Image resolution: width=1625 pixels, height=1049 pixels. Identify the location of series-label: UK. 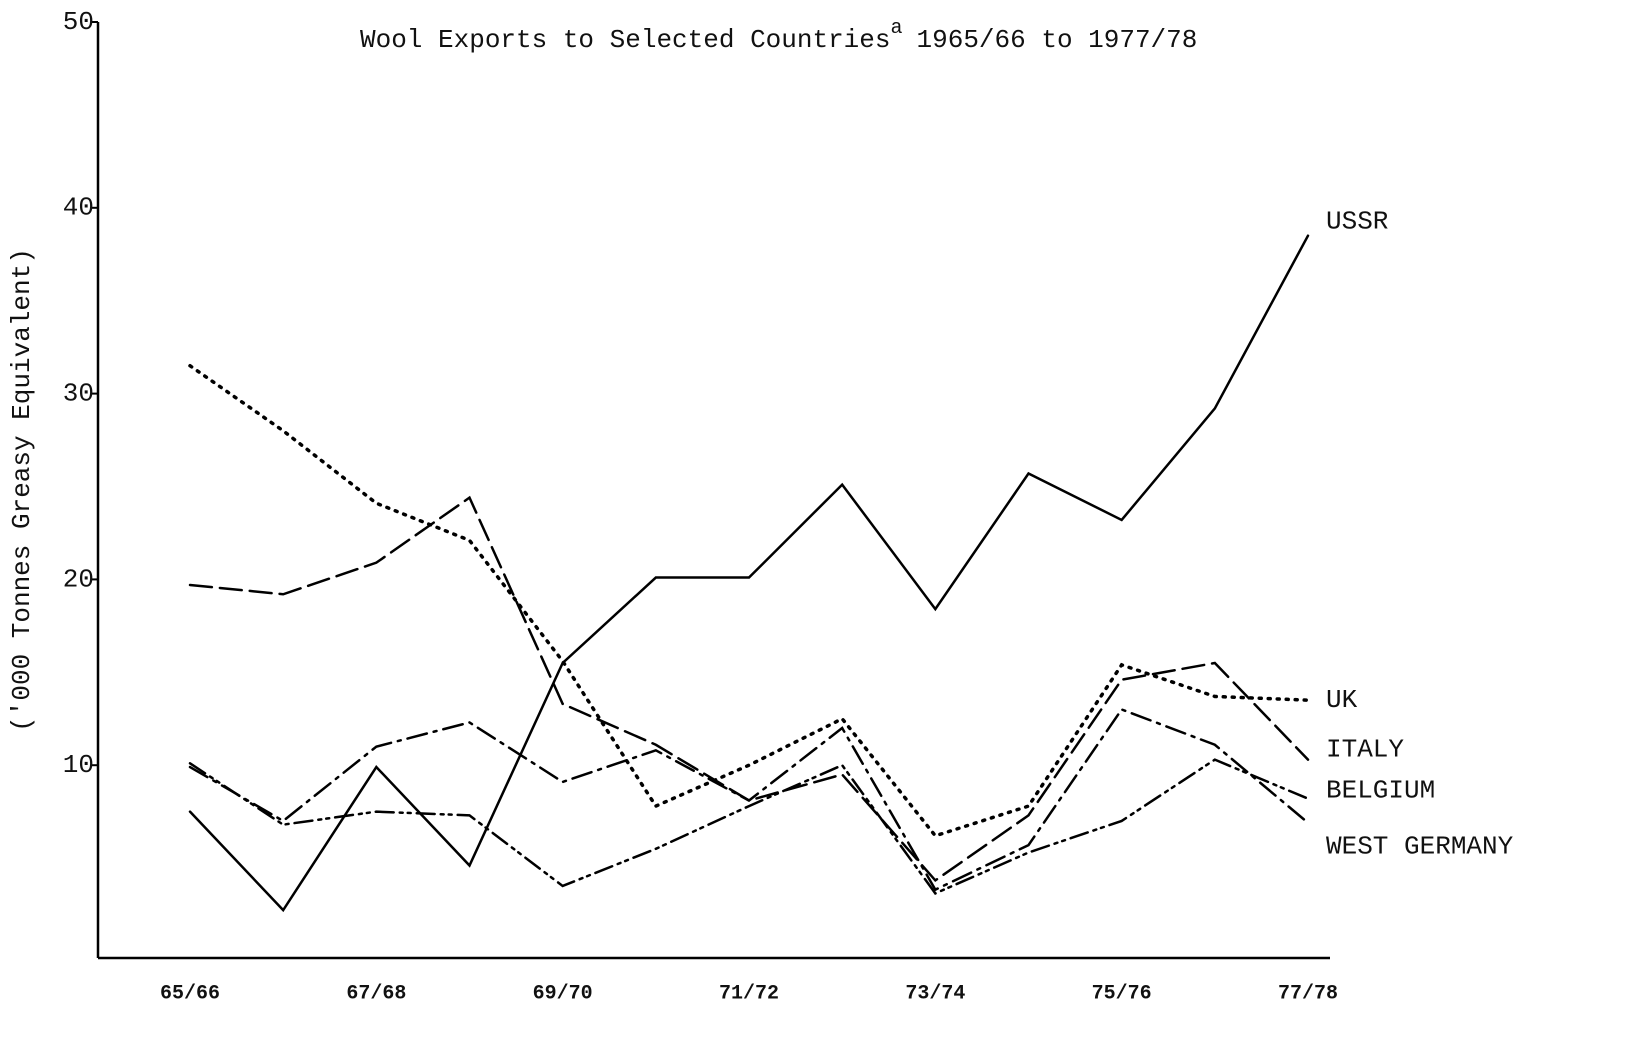
(1342, 700).